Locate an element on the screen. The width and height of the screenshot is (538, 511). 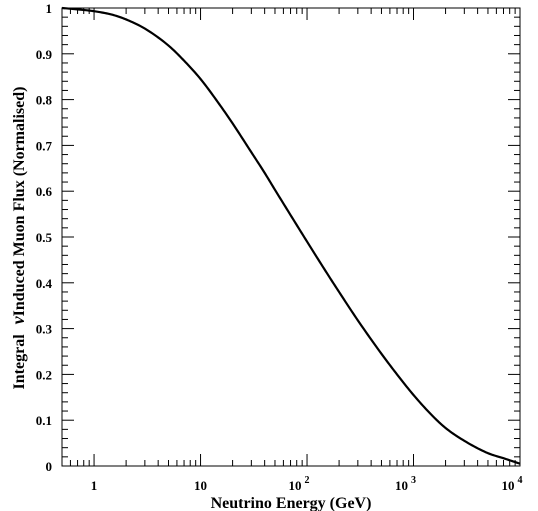
x-tick-label: 10 3 is located at coordinates (405, 484).